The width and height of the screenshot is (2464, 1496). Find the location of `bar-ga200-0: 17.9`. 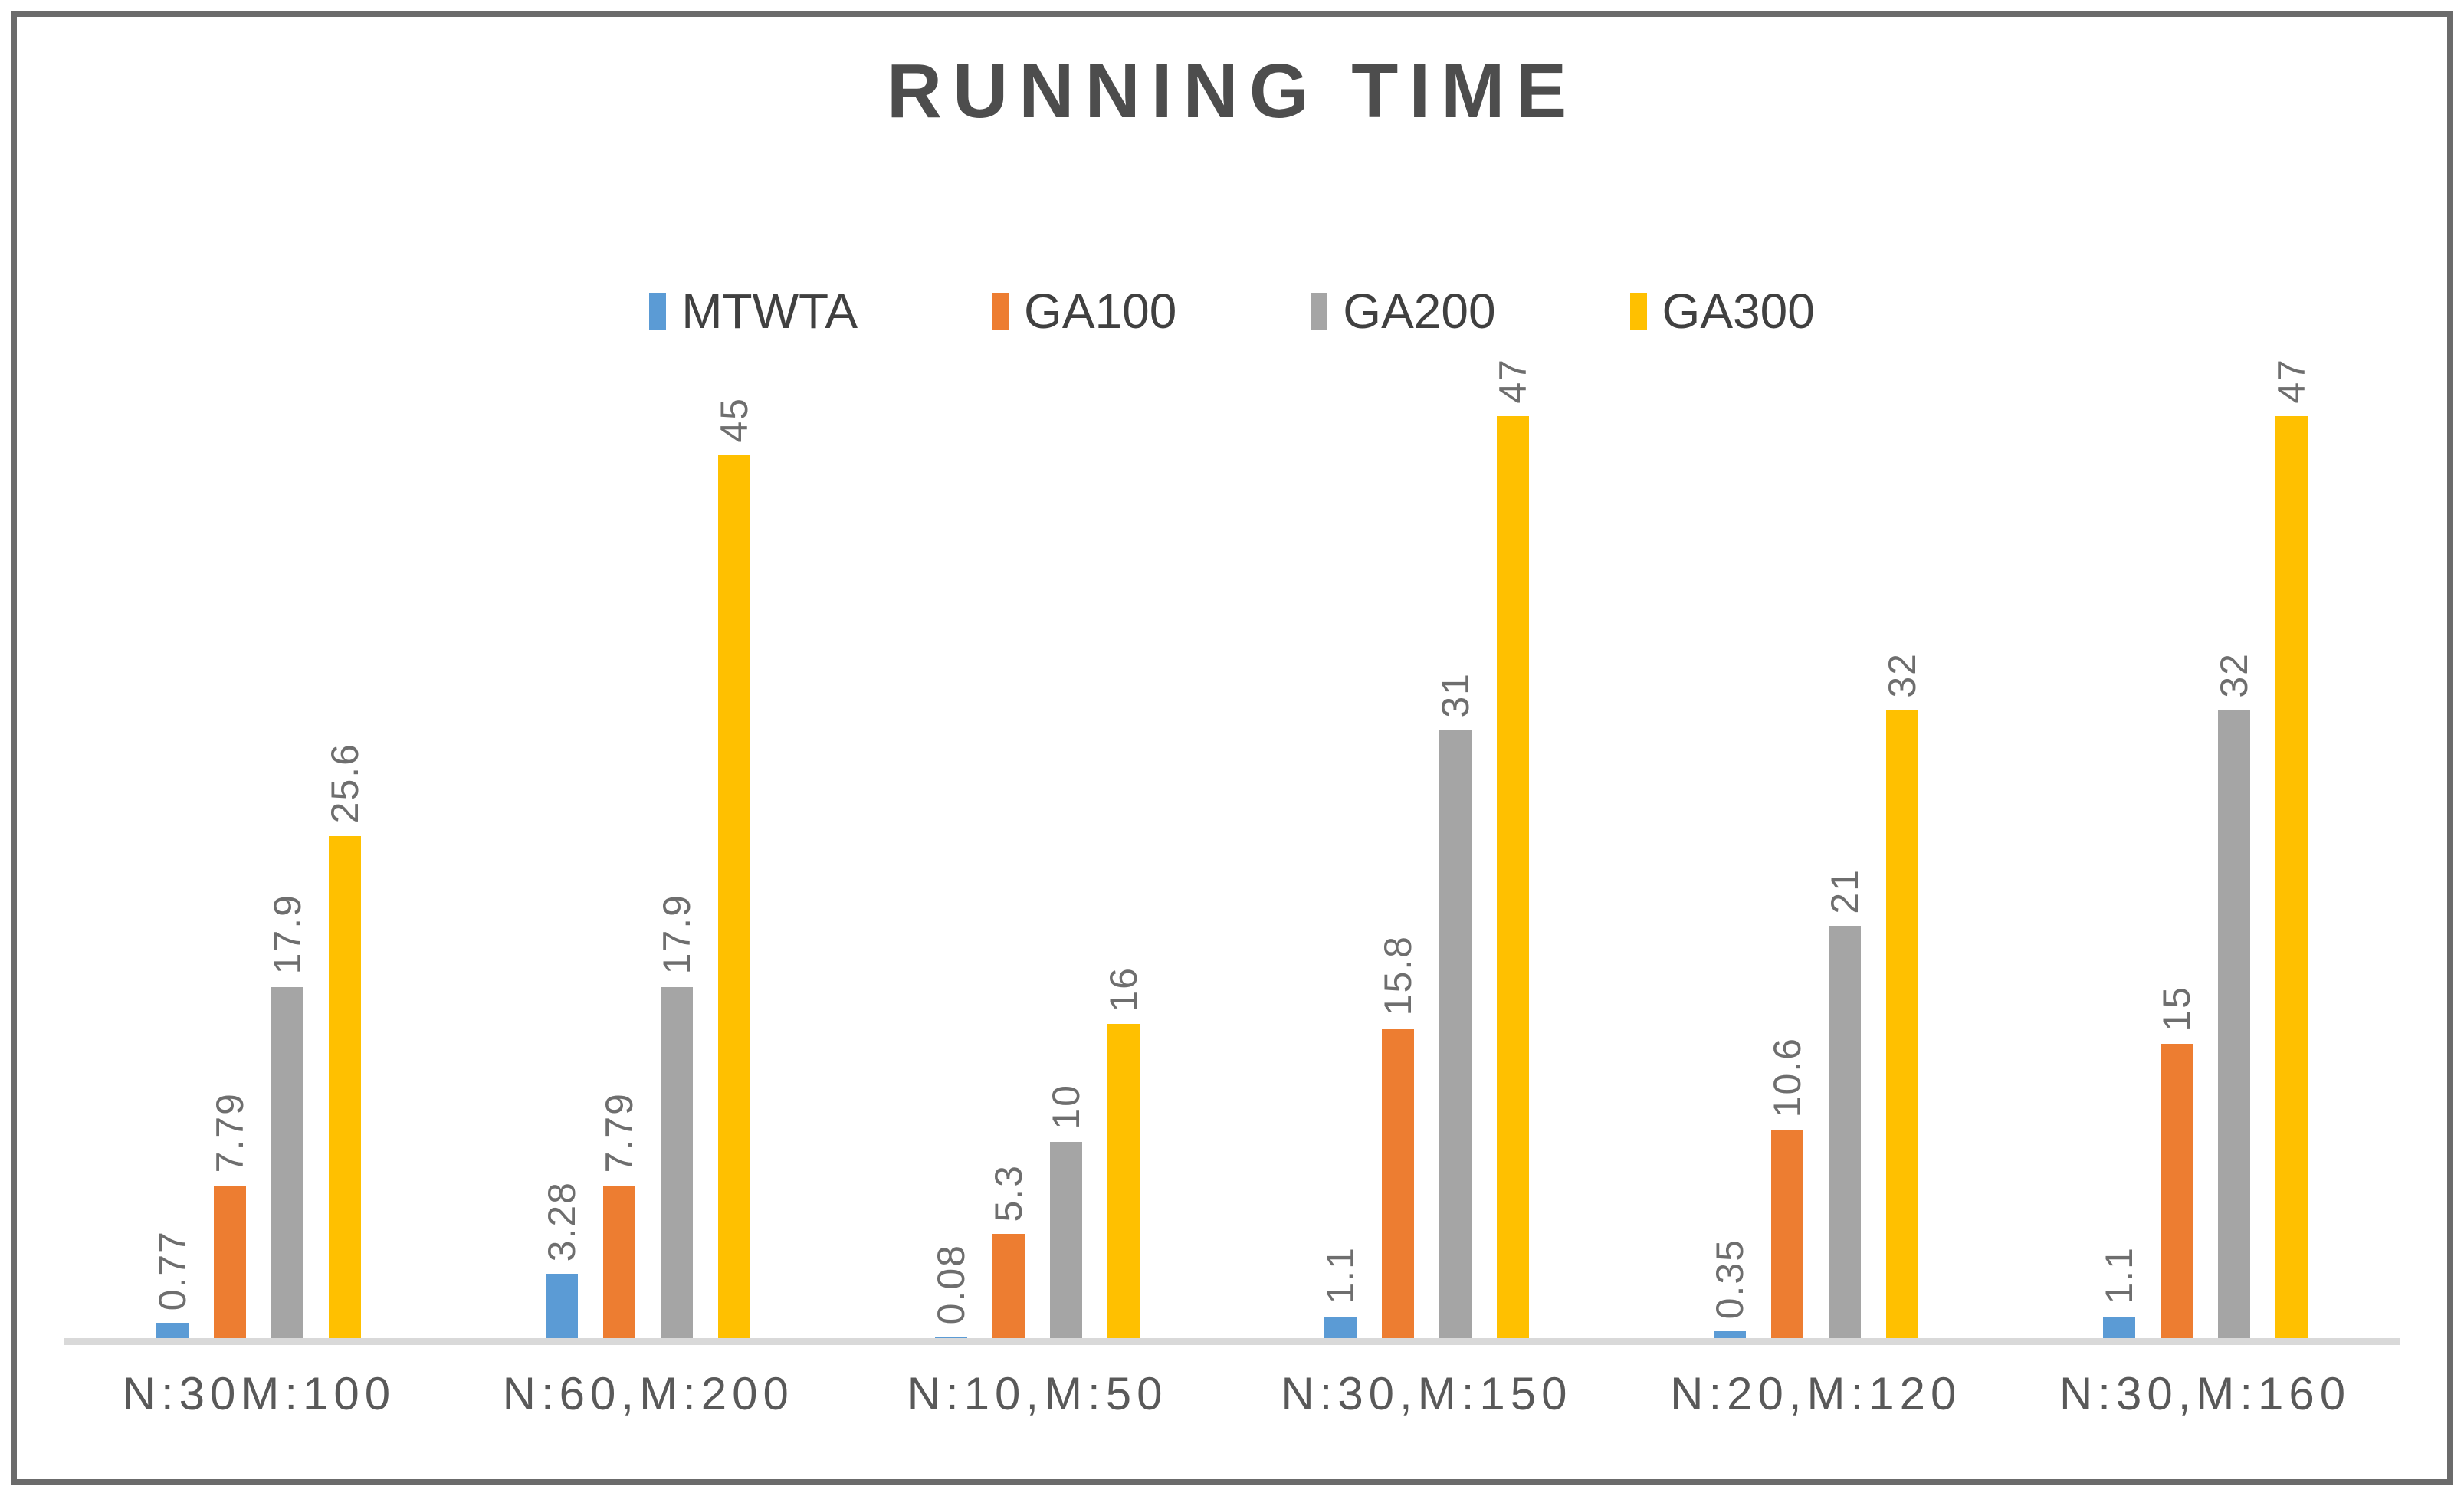

bar-ga200-0: 17.9 is located at coordinates (287, 1116).